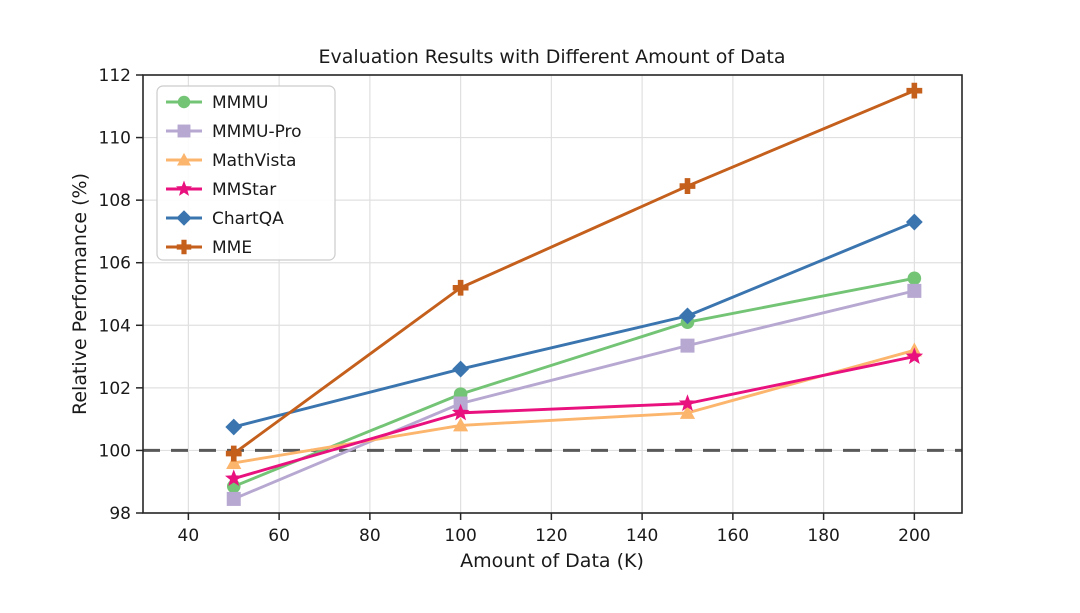  What do you see at coordinates (733, 536) in the screenshot?
I see `x-tick-label: 160` at bounding box center [733, 536].